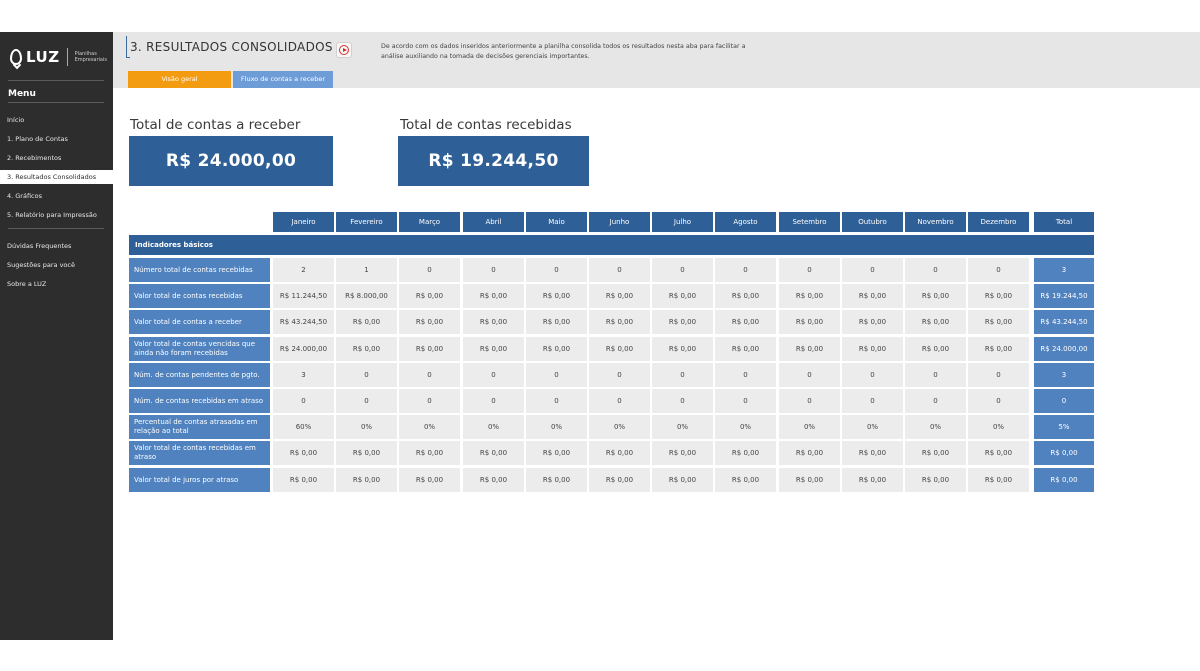 The width and height of the screenshot is (1200, 671). What do you see at coordinates (34, 158) in the screenshot?
I see `sidebar-item-3: 2. Recebimentos` at bounding box center [34, 158].